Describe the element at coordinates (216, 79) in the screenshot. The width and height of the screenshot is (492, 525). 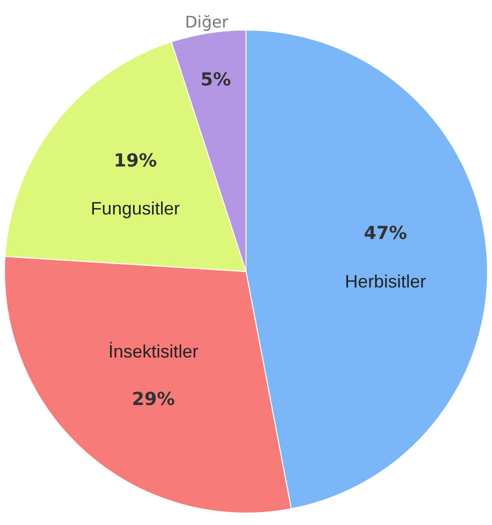
I see `data-label: 5%` at that location.